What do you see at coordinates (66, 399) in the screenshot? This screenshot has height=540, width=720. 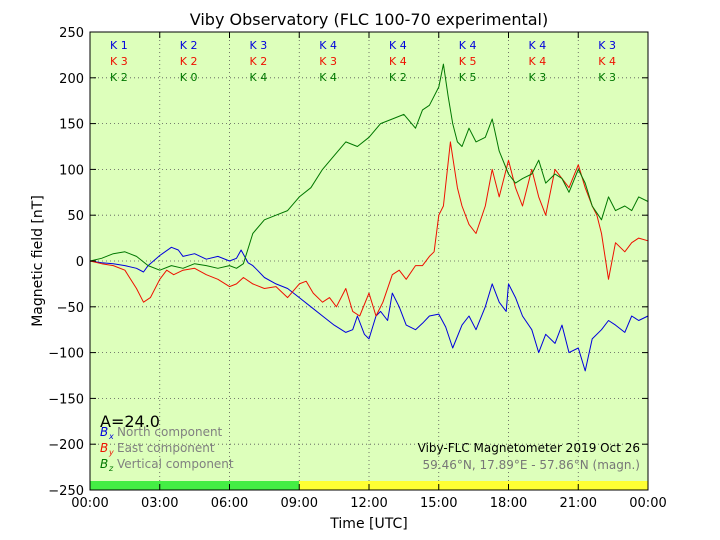 I see `y-tick-label: −150` at bounding box center [66, 399].